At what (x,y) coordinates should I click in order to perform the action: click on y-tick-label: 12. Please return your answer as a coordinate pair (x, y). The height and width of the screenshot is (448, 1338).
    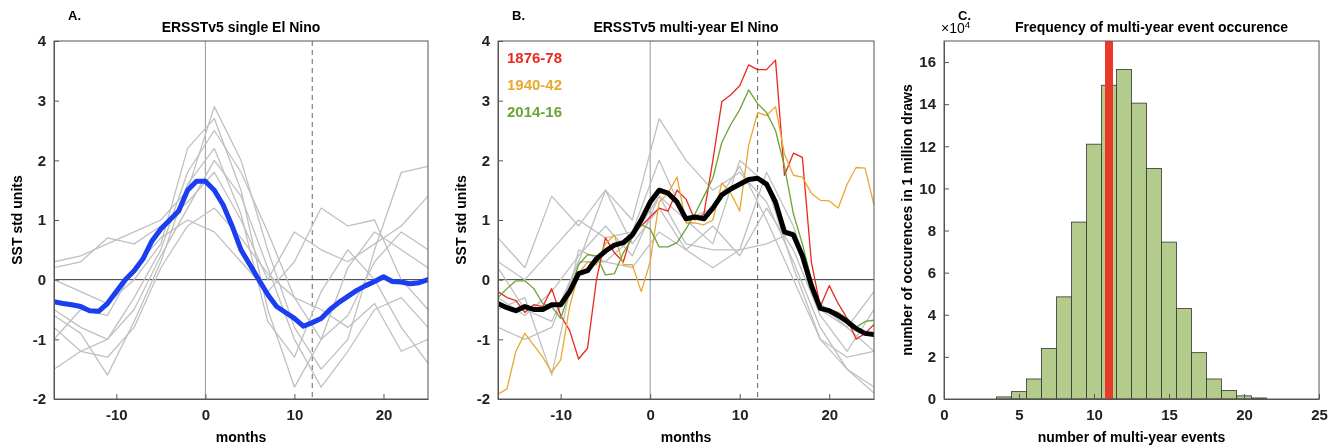
    Looking at the image, I should click on (927, 146).